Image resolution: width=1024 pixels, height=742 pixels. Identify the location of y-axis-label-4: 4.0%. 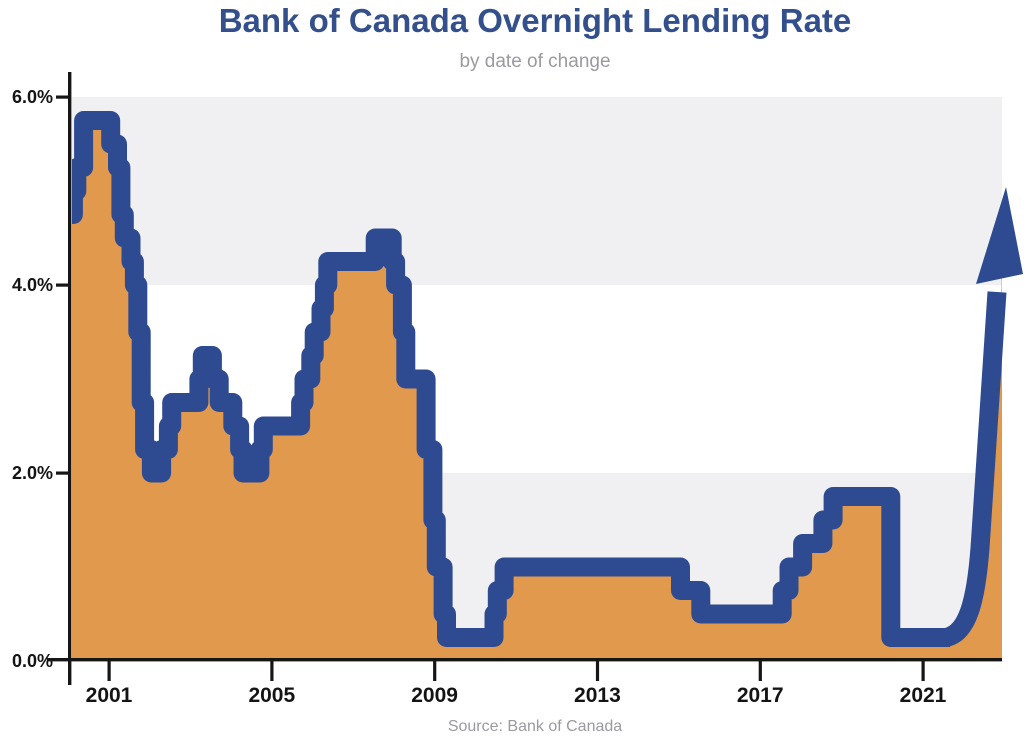
(32, 285).